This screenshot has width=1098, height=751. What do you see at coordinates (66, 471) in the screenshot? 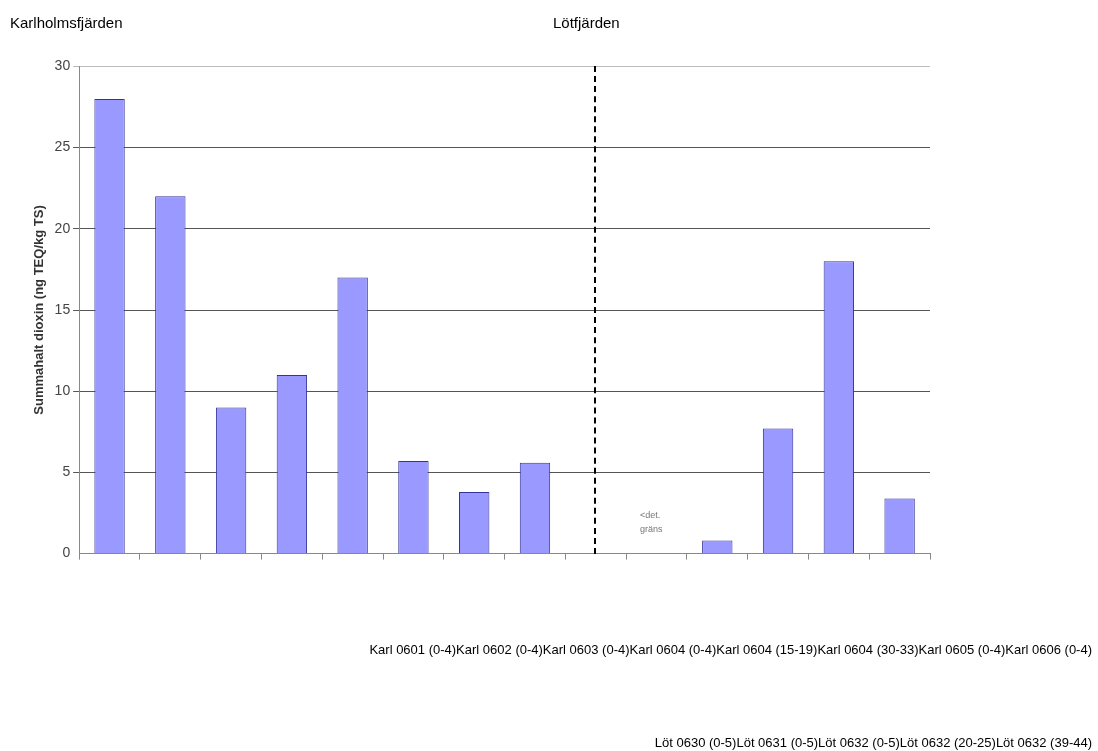
I see `y-tick-label: 5` at bounding box center [66, 471].